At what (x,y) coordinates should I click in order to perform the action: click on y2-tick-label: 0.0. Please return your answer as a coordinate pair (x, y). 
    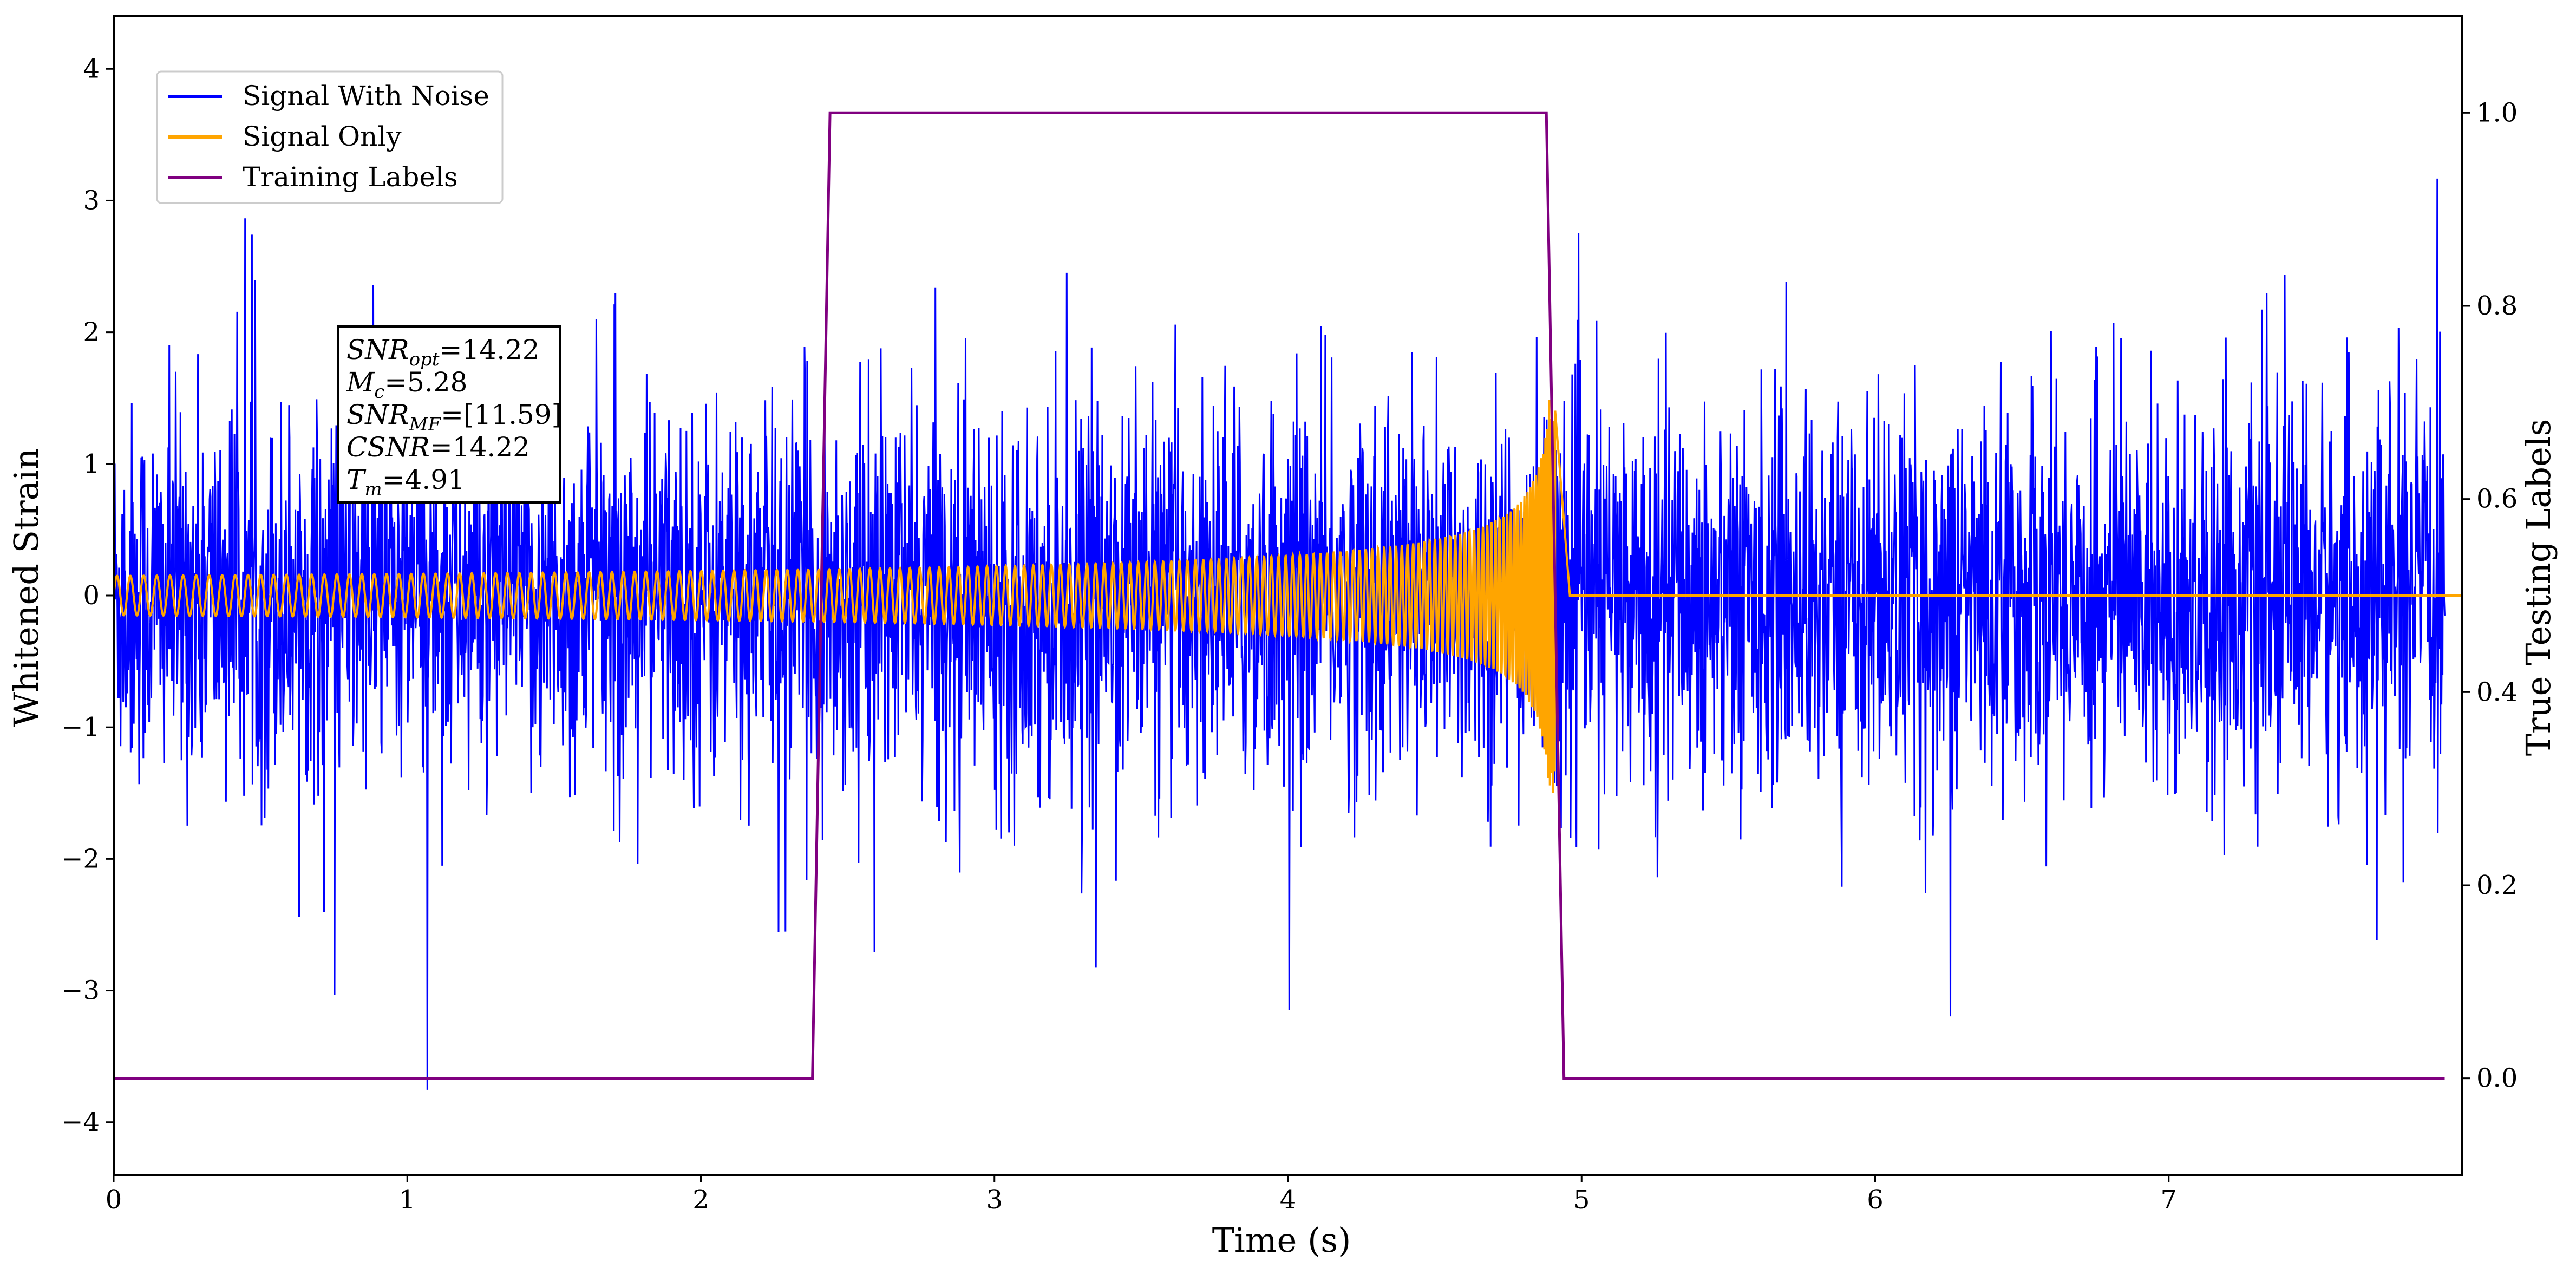
    Looking at the image, I should click on (2497, 1078).